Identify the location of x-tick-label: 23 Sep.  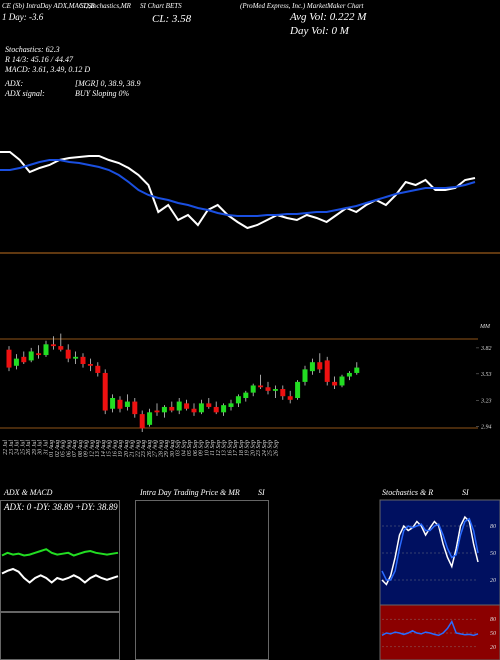
(259, 448).